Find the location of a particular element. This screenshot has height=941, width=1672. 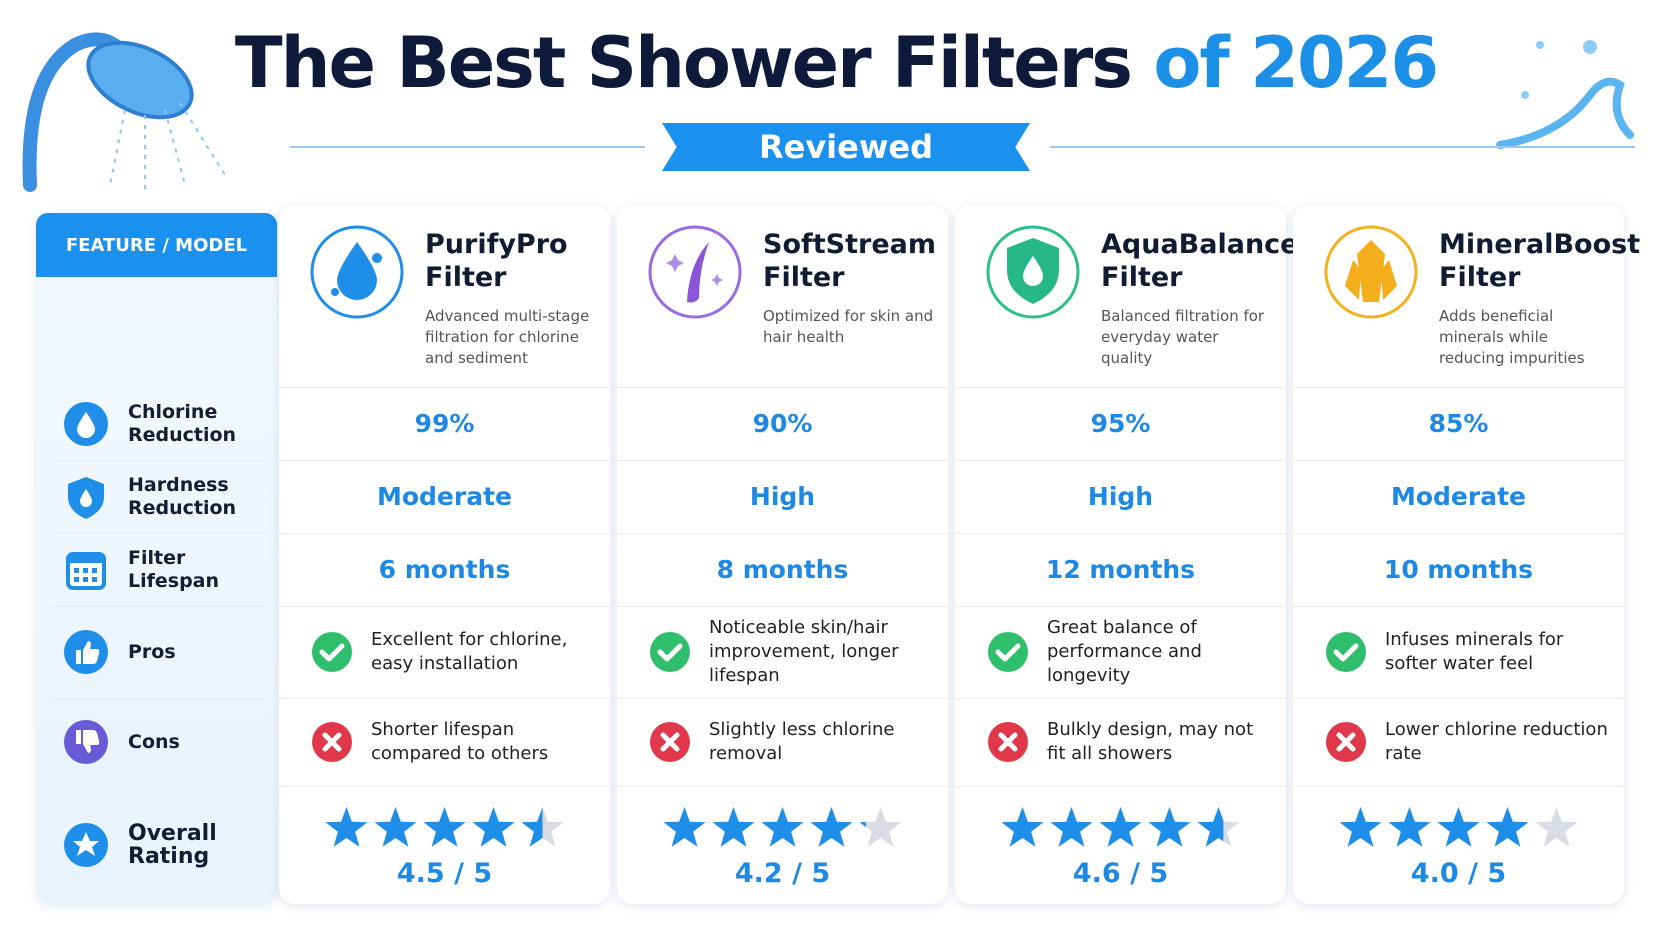

corner-header: FEATURE / MODEL is located at coordinates (156, 245).